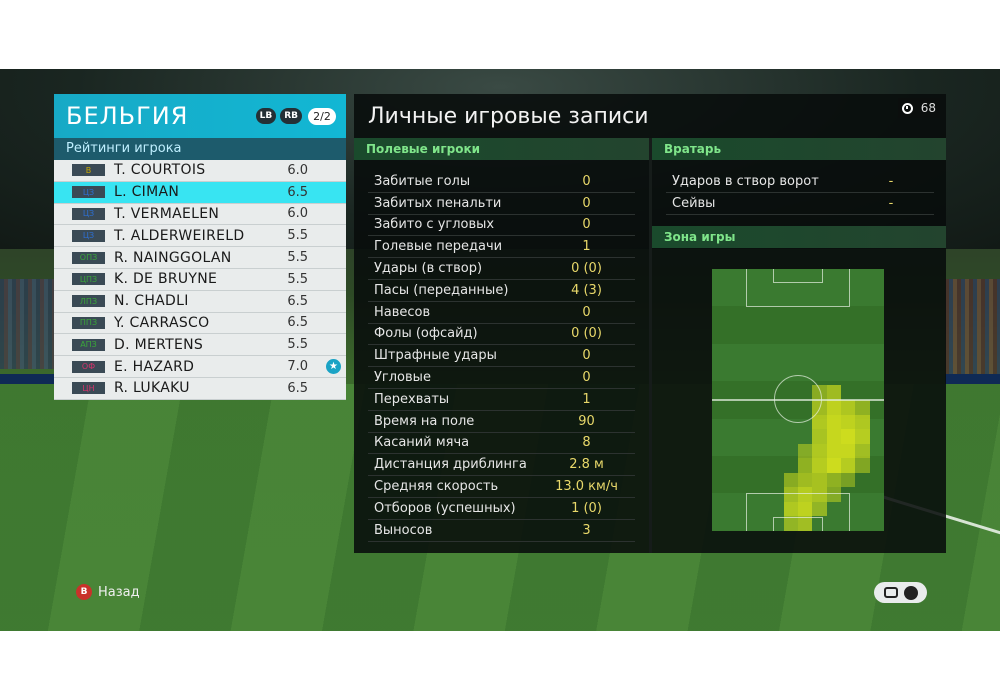 The width and height of the screenshot is (1000, 700). I want to click on stat-value: 90, so click(586, 421).